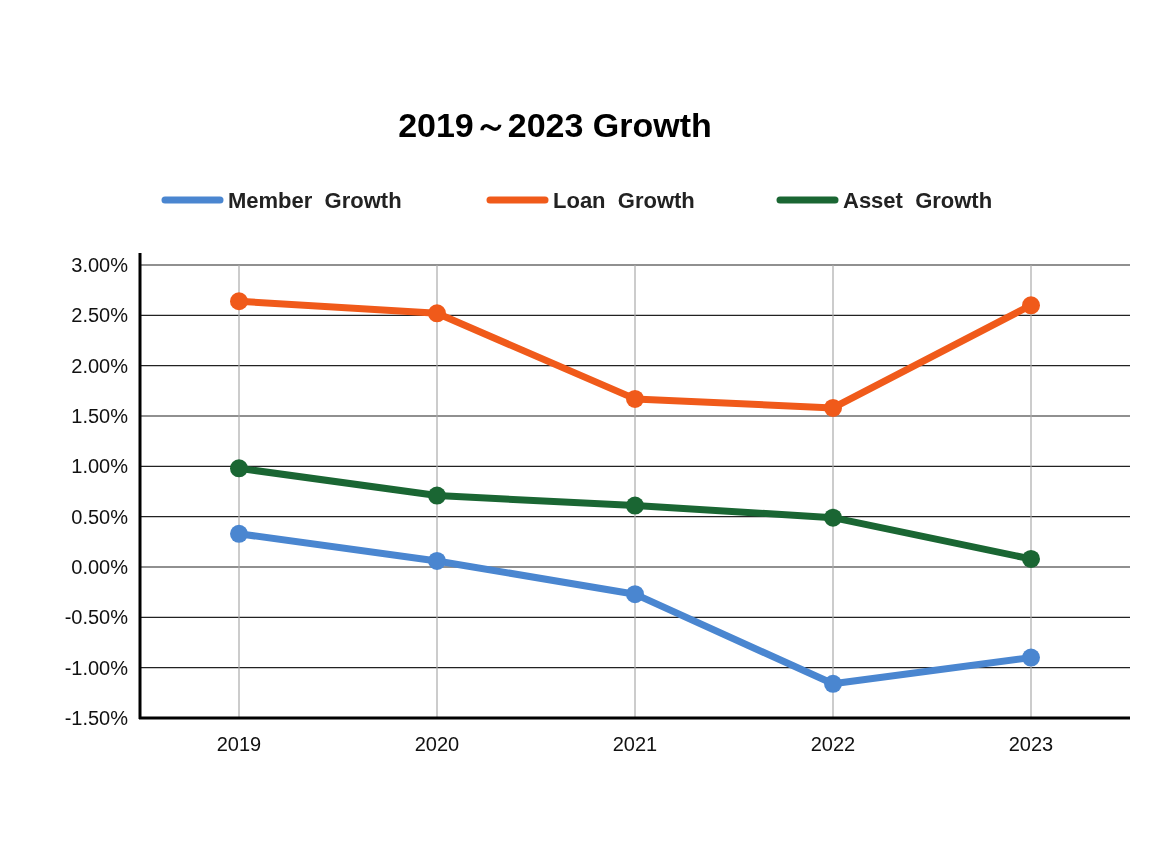  Describe the element at coordinates (100, 315) in the screenshot. I see `y-tick-label: 2.50%` at that location.